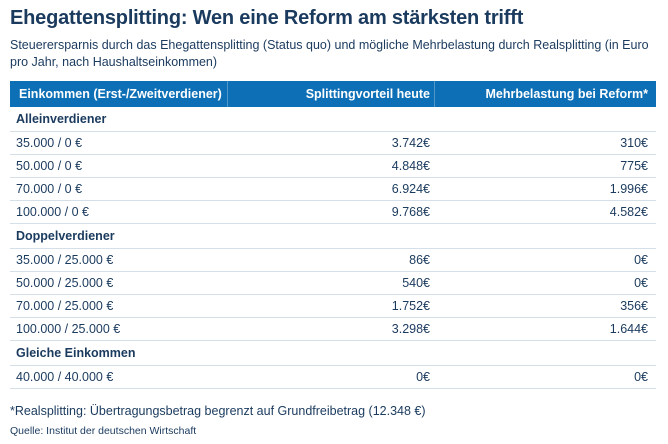 The height and width of the screenshot is (444, 668). What do you see at coordinates (49, 189) in the screenshot?
I see `income-cell: 70.000 / 0 €` at bounding box center [49, 189].